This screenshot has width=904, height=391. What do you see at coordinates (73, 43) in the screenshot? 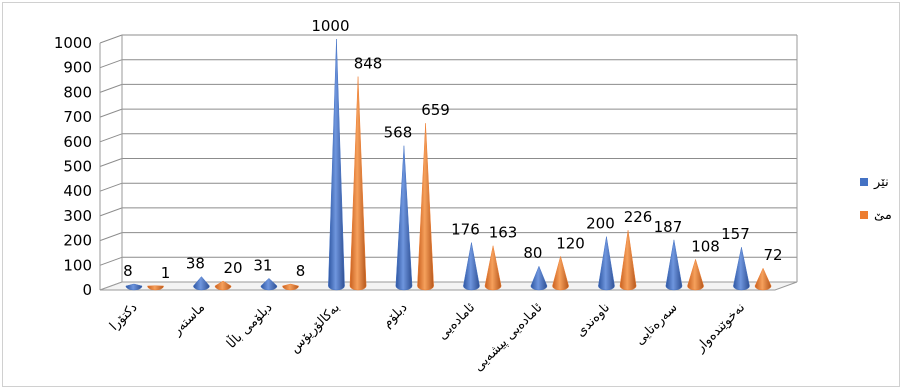
I see `y-tick-label: 1000` at bounding box center [73, 43].